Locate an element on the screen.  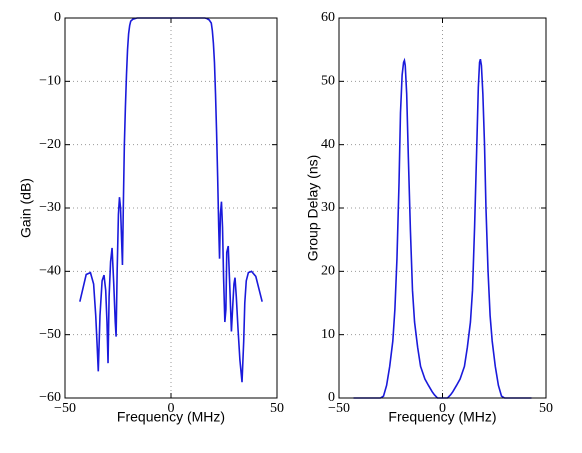
y-tick-label: 40 is located at coordinates (328, 144).